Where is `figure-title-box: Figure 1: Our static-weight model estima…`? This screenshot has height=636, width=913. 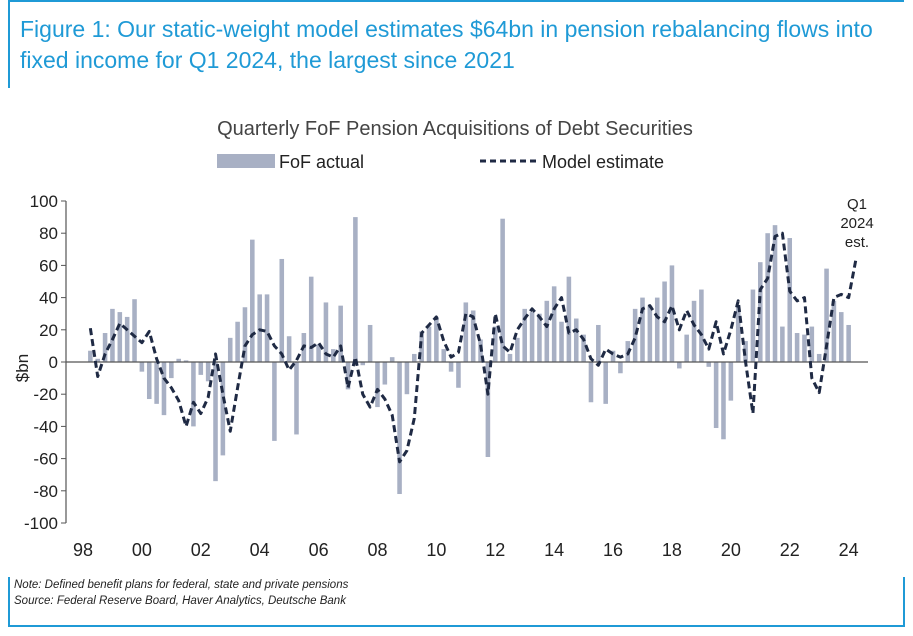
figure-title-box: Figure 1: Our static-weight model estima… is located at coordinates (456, 44).